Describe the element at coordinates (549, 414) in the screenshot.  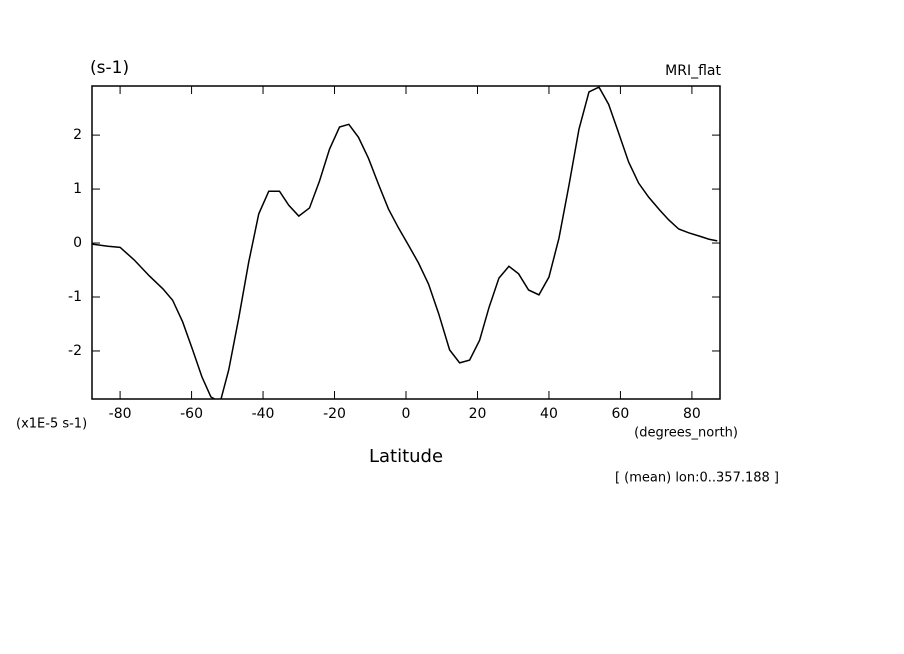
I see `x-tick-label: 40` at that location.